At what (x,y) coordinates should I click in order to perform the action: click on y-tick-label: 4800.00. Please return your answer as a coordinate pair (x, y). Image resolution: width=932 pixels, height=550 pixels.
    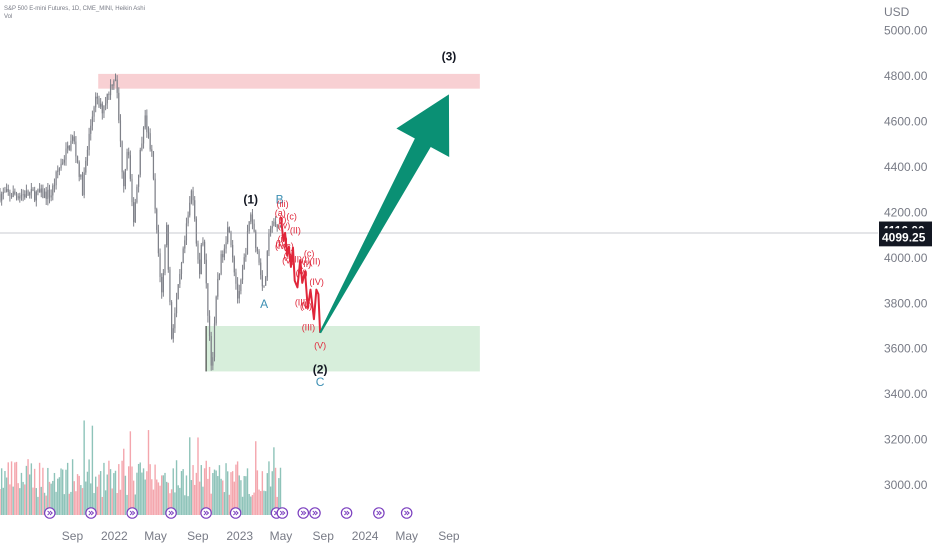
    Looking at the image, I should click on (906, 76).